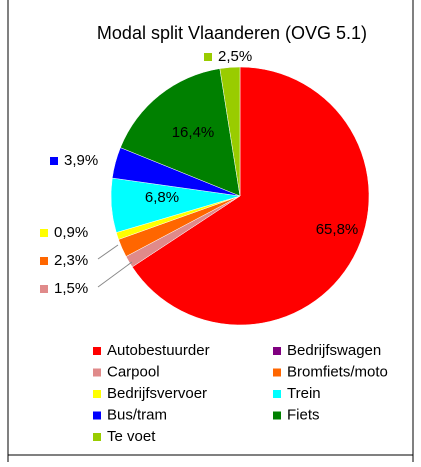 The width and height of the screenshot is (421, 467). What do you see at coordinates (337, 371) in the screenshot?
I see `legend-label: Bromfiets/moto` at bounding box center [337, 371].